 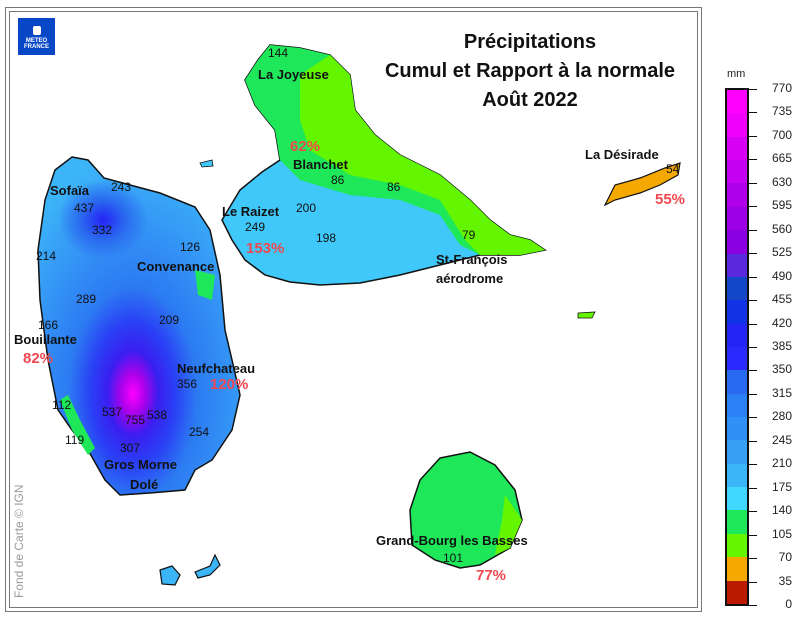 What do you see at coordinates (470, 278) in the screenshot?
I see `station-label-aerodrome: aérodrome` at bounding box center [470, 278].